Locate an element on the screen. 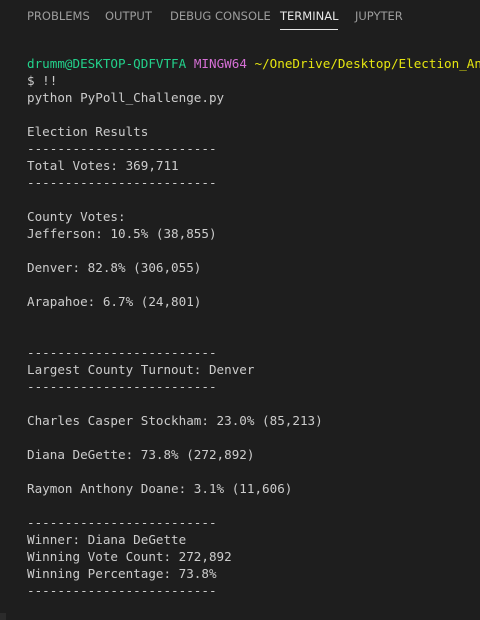 The image size is (480, 620). total-votes: Total Votes: 369,711 is located at coordinates (103, 165).